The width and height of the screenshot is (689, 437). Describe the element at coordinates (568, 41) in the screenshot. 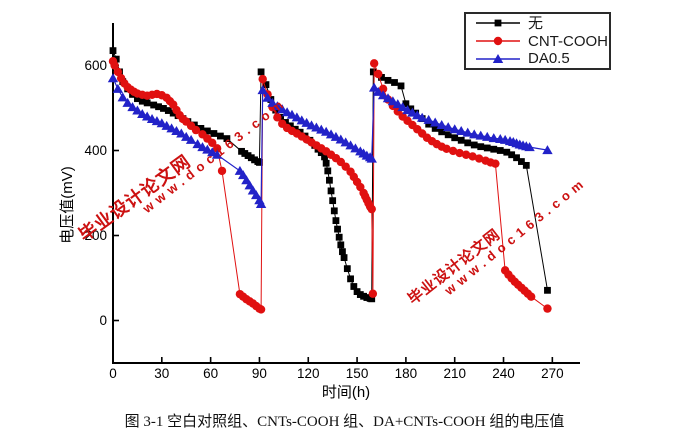

I see `legend-label: CNT-COOH` at that location.